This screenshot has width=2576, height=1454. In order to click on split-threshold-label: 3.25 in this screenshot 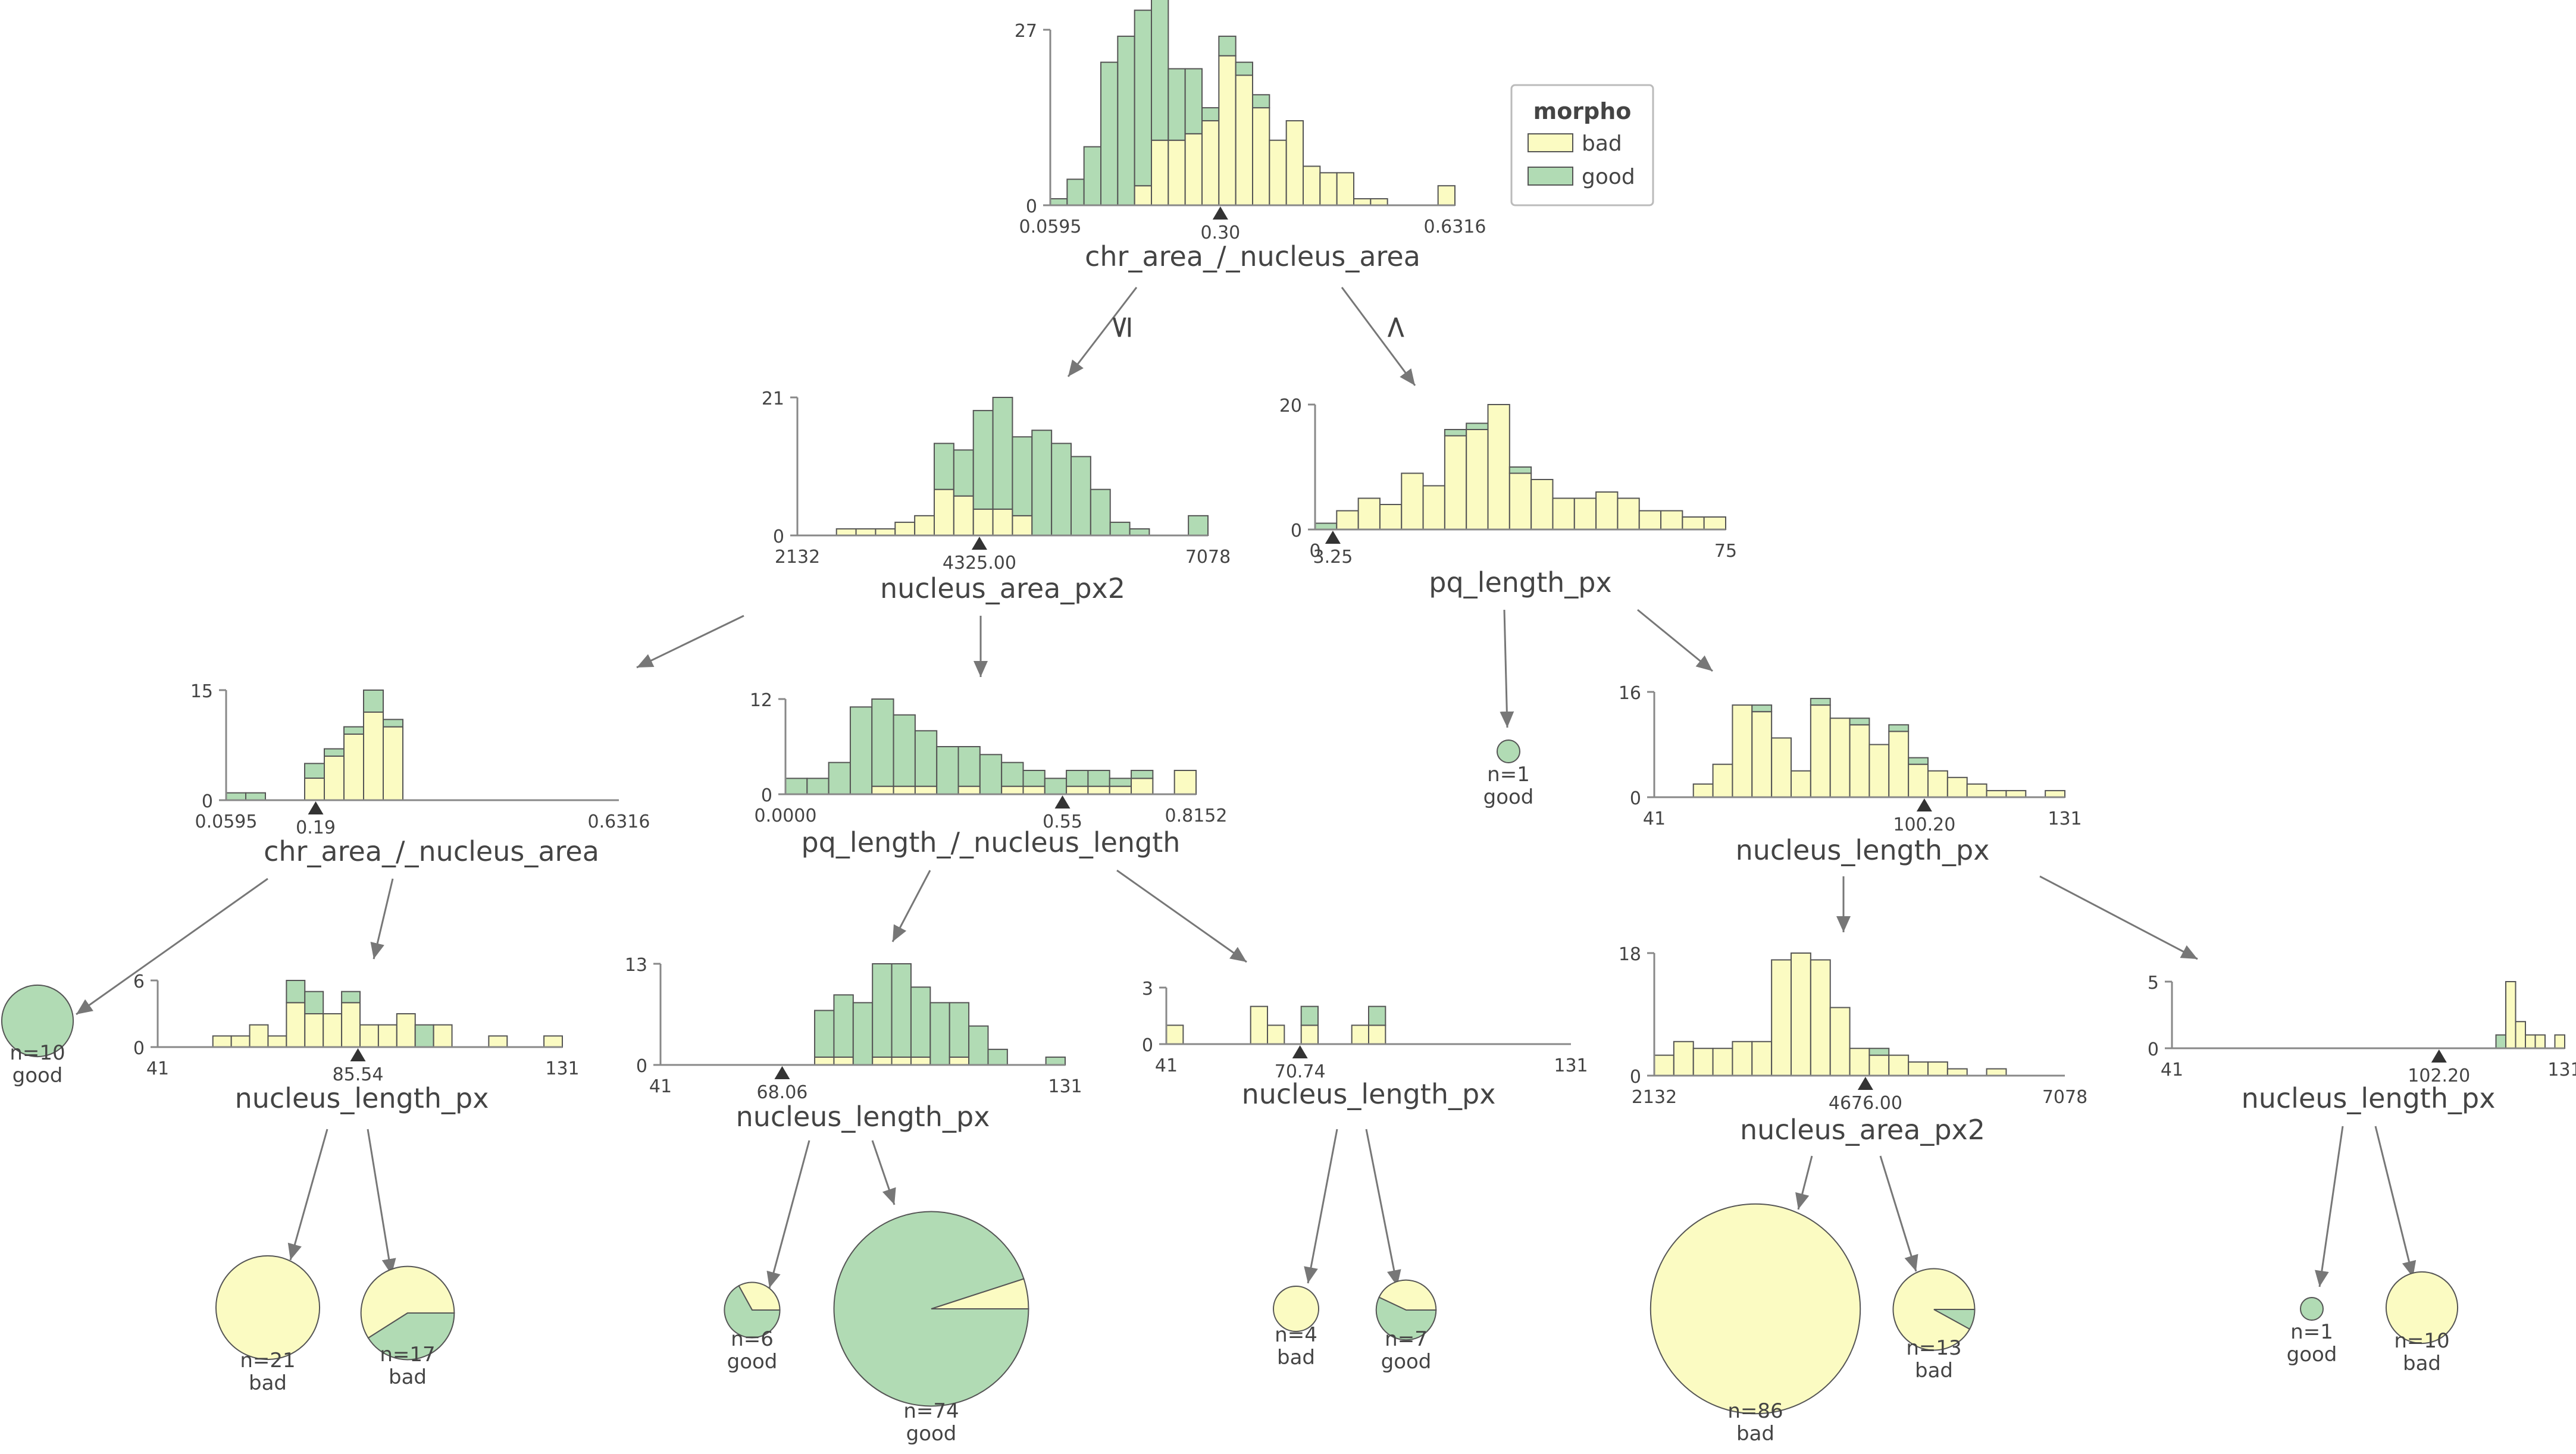, I will do `click(1333, 558)`.